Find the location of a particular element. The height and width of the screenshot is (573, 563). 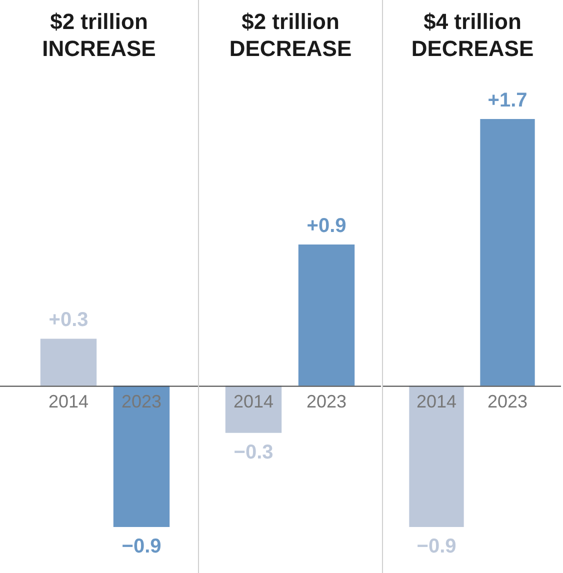

chart-subtitle: INCREASE is located at coordinates (99, 48).